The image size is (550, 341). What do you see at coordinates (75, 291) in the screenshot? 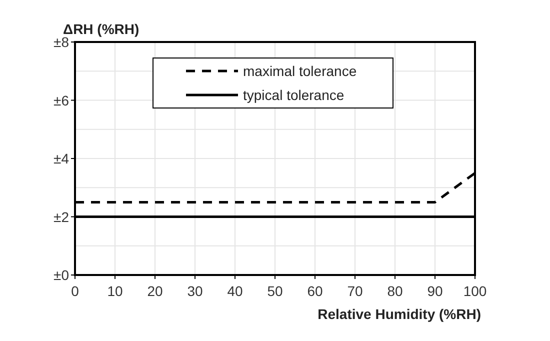
I see `x-tick-label: 0` at bounding box center [75, 291].